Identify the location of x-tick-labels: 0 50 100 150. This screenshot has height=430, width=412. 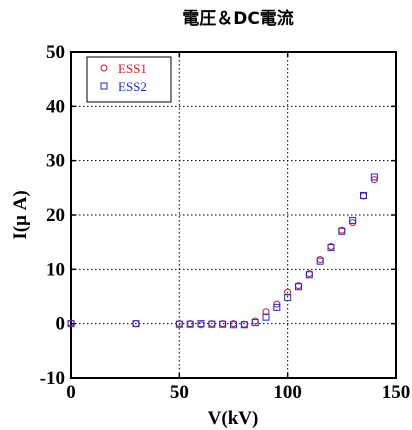
(238, 392).